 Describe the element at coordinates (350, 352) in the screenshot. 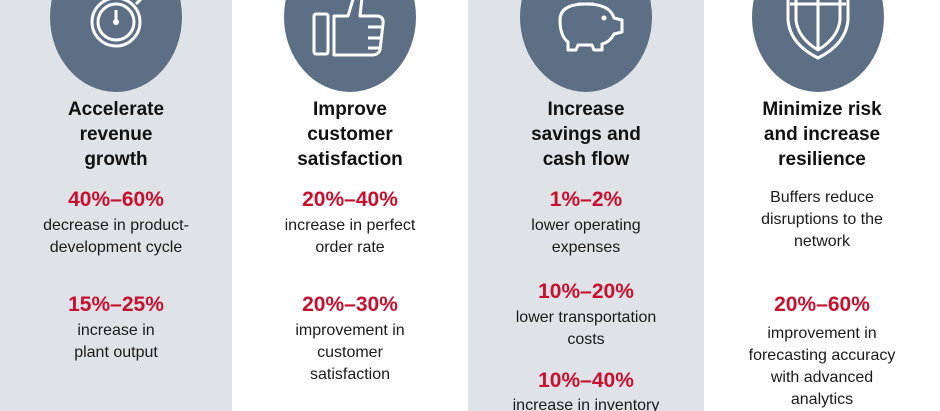

I see `metric-description: improvement in customer satisfaction` at that location.